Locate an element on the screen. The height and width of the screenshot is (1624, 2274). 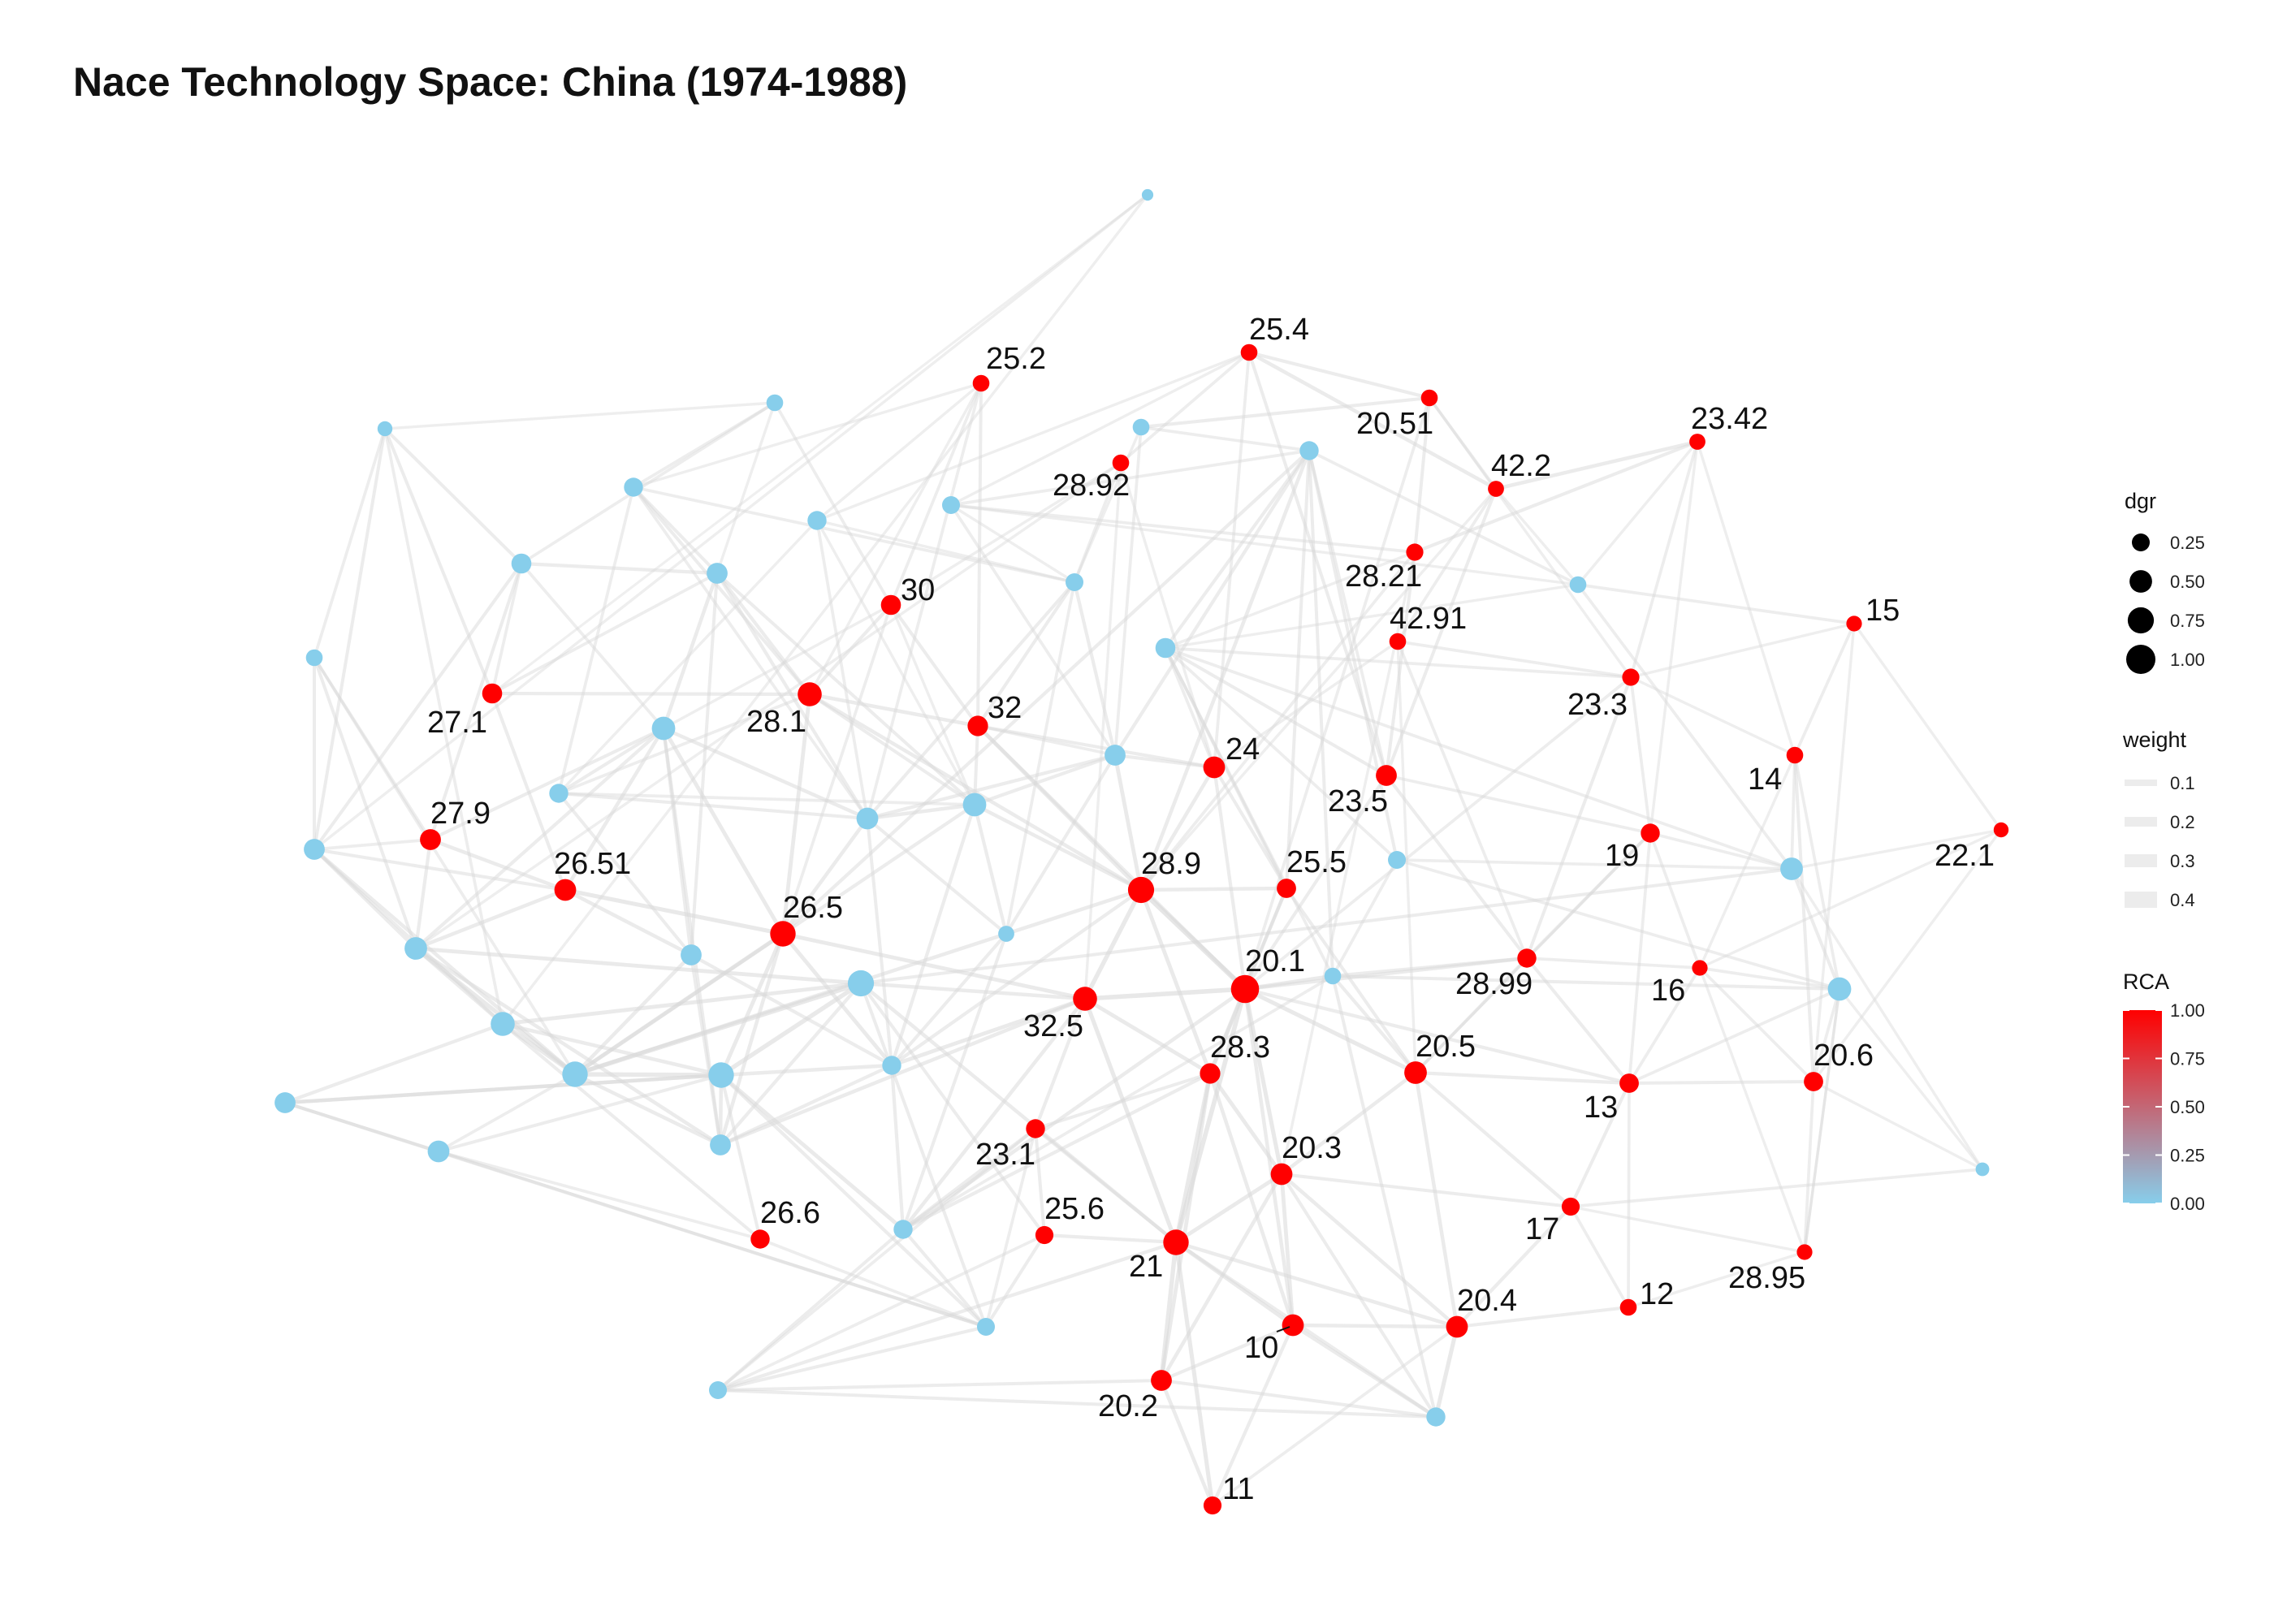
node-unlabeled-b12 is located at coordinates (558, 794).